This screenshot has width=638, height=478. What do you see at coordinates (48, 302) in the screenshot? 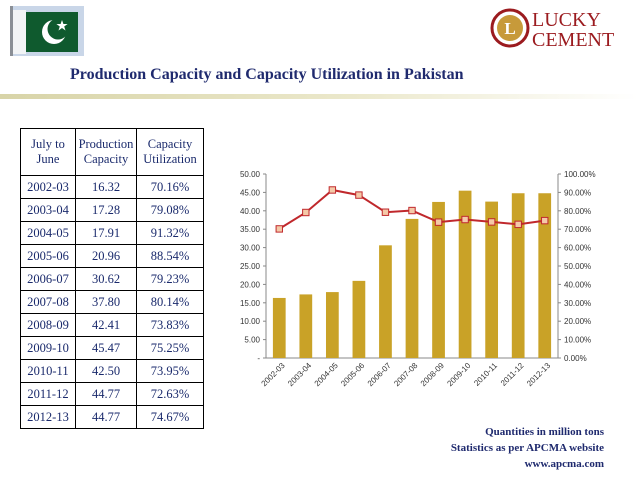
I see `cell-period: 2007-08` at bounding box center [48, 302].